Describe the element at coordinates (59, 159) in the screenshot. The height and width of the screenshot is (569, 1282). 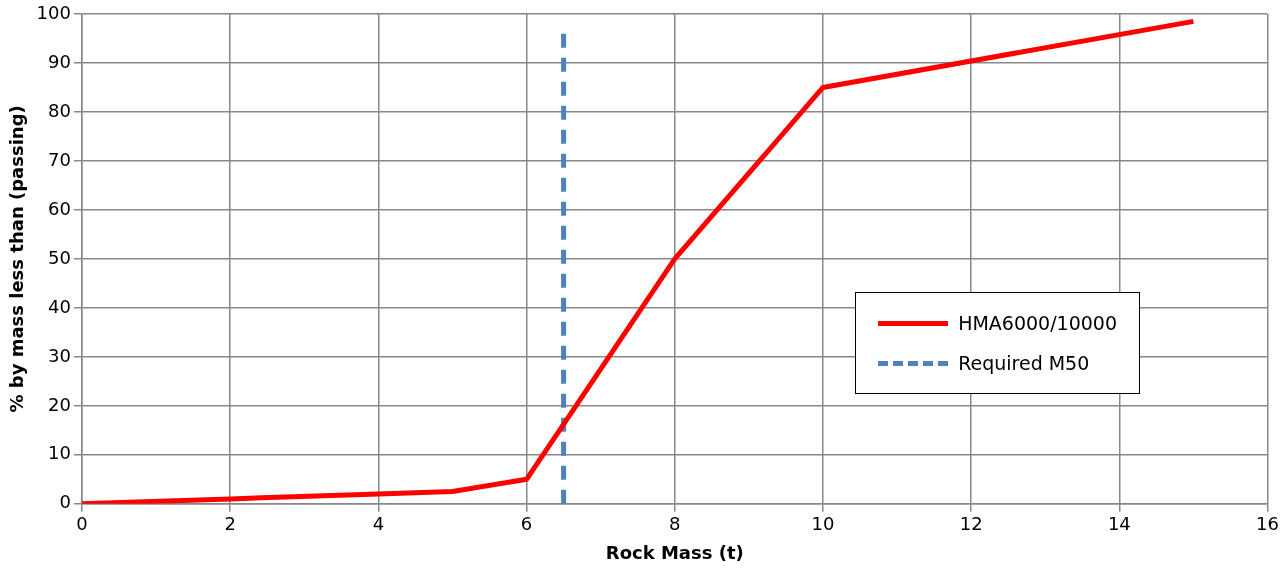
I see `y-tick-label: 70` at that location.